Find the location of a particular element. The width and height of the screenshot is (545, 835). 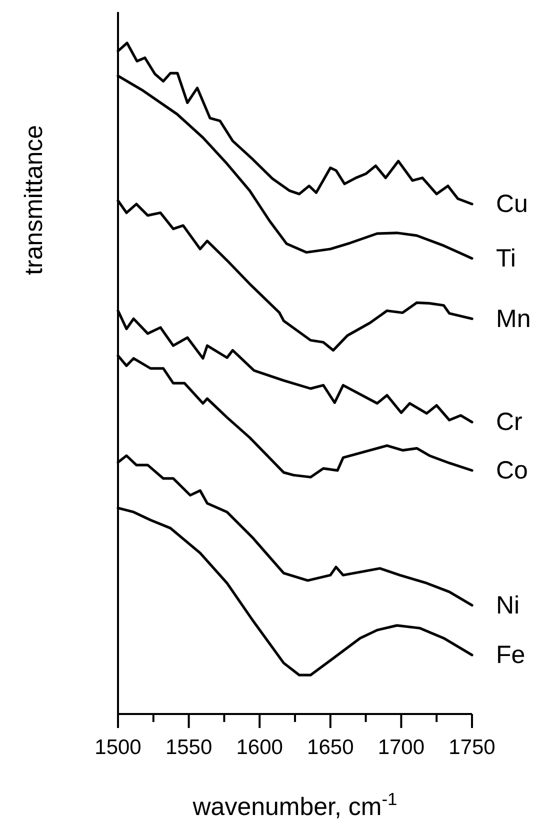

series-label: Cr is located at coordinates (509, 422).